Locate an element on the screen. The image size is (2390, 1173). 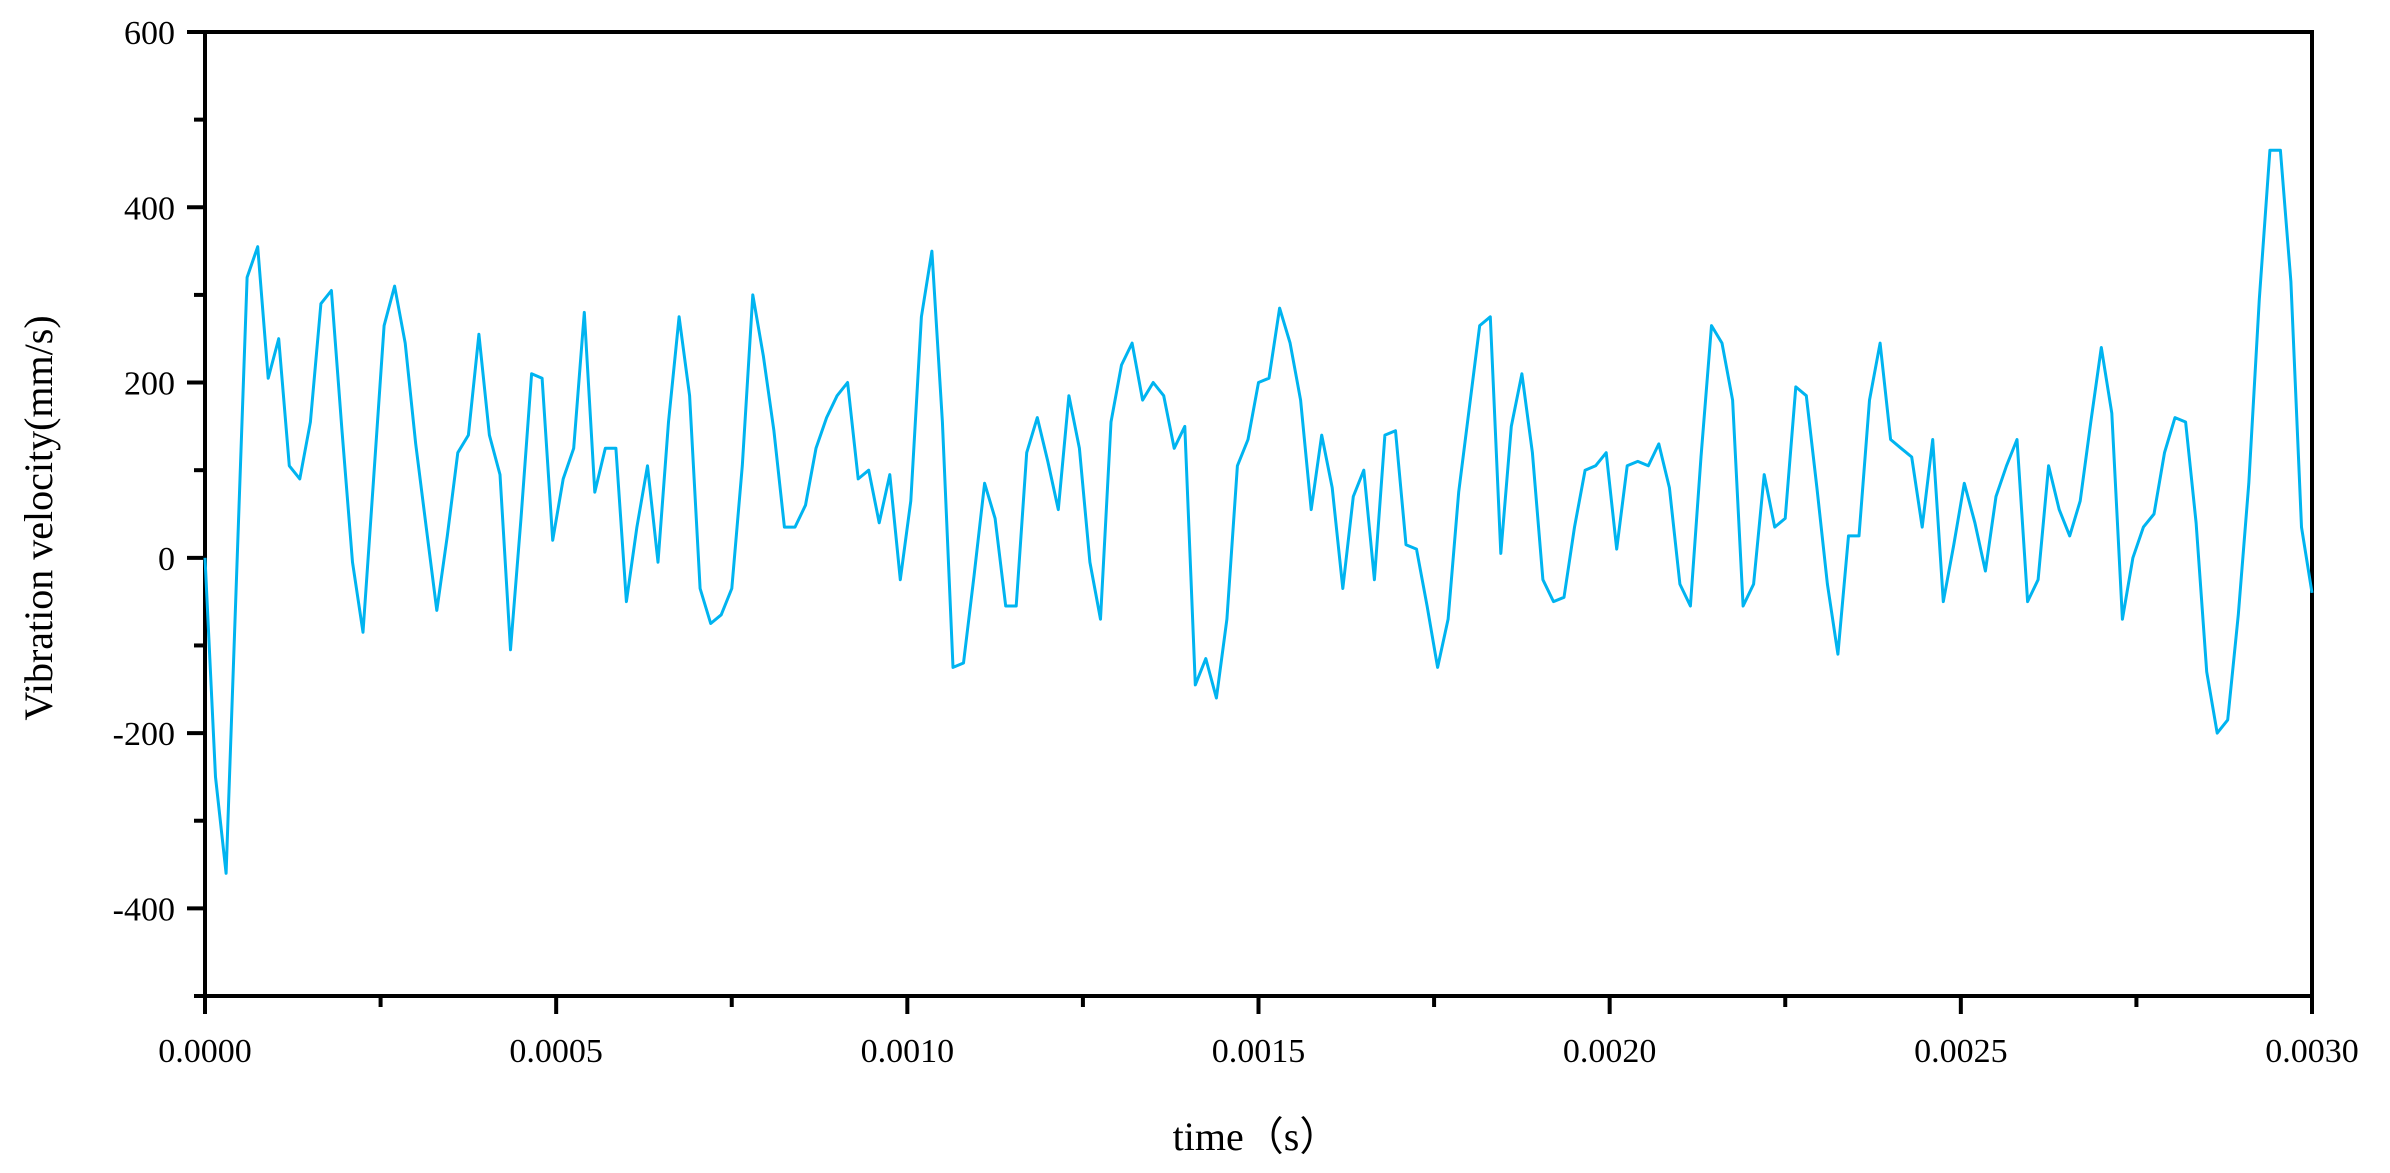
x-tick-label: 0.0025 is located at coordinates (1961, 1051).